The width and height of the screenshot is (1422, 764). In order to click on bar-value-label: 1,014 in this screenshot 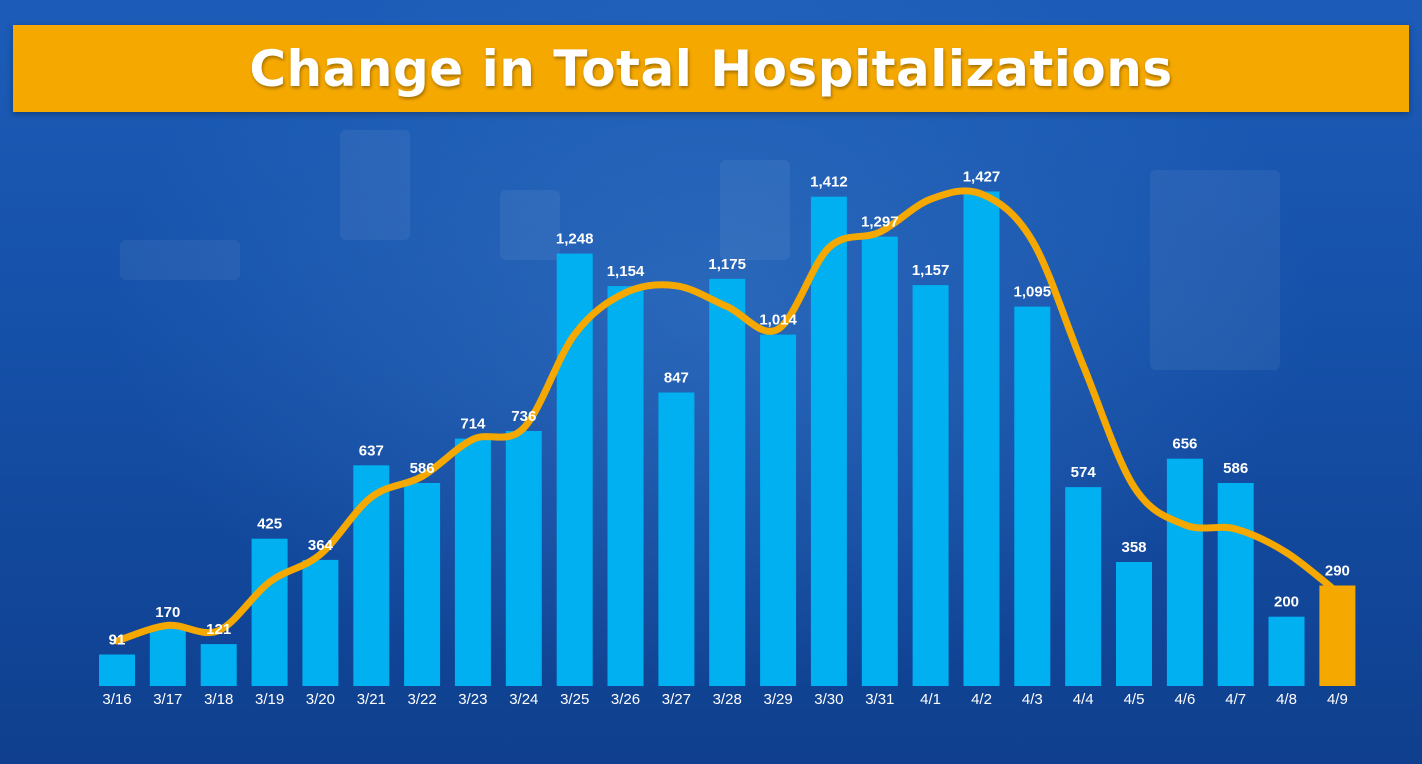, I will do `click(778, 320)`.